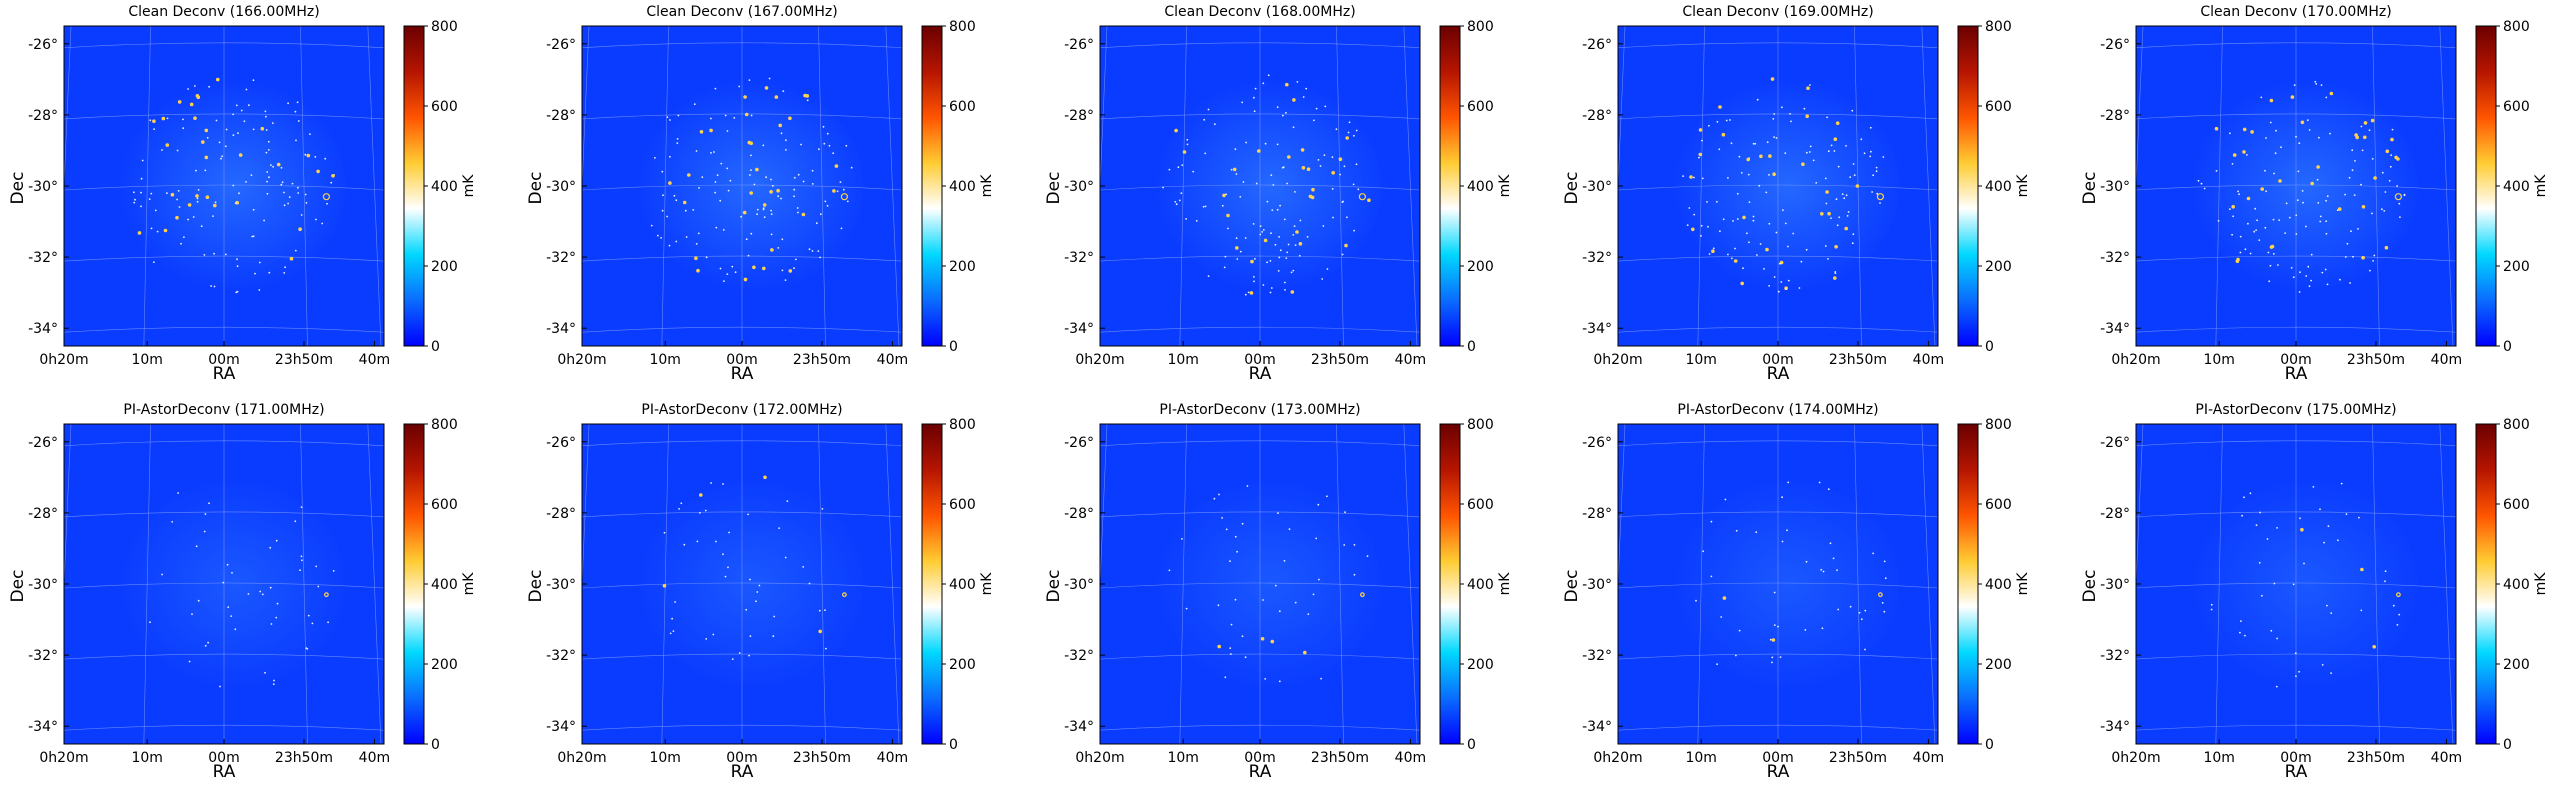 Image resolution: width=2551 pixels, height=793 pixels. Describe the element at coordinates (1778, 410) in the screenshot. I see `panel-title: PI-AstorDeconv (174.00MHz)` at that location.